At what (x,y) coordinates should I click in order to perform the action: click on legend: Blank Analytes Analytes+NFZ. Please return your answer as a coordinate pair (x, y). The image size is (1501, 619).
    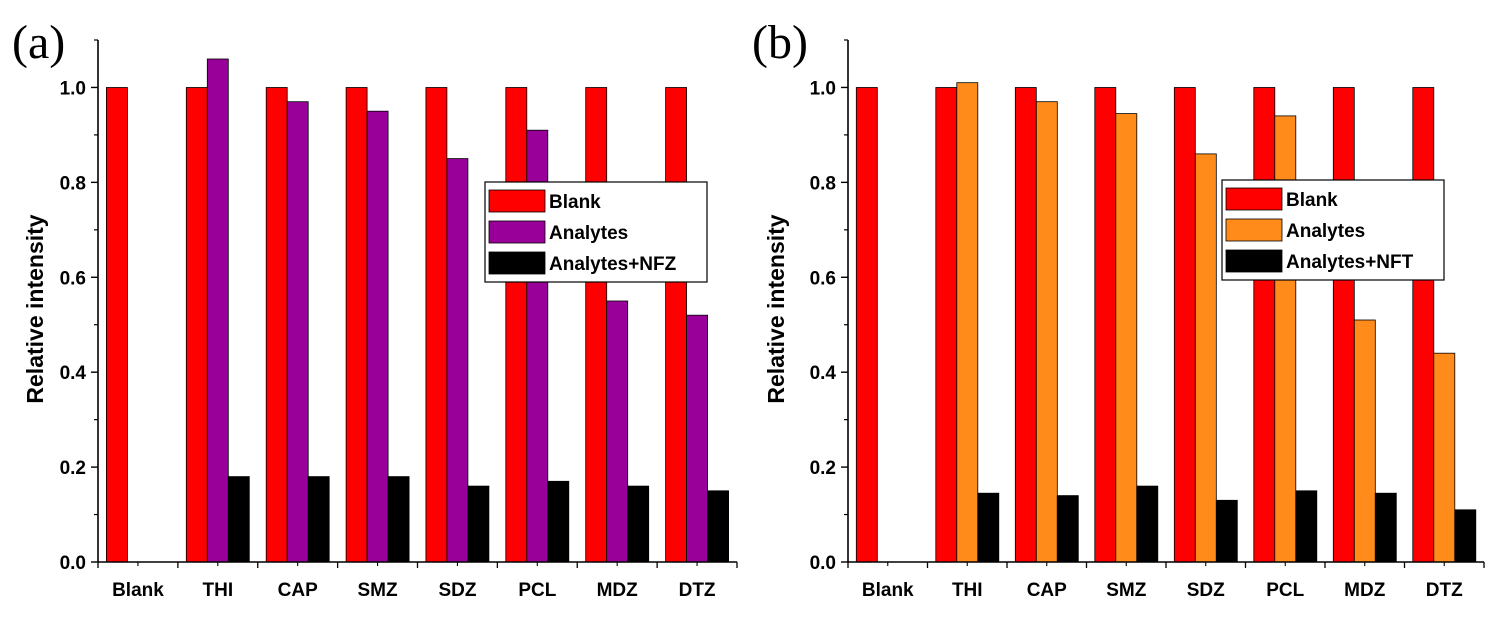
    Looking at the image, I should click on (596, 232).